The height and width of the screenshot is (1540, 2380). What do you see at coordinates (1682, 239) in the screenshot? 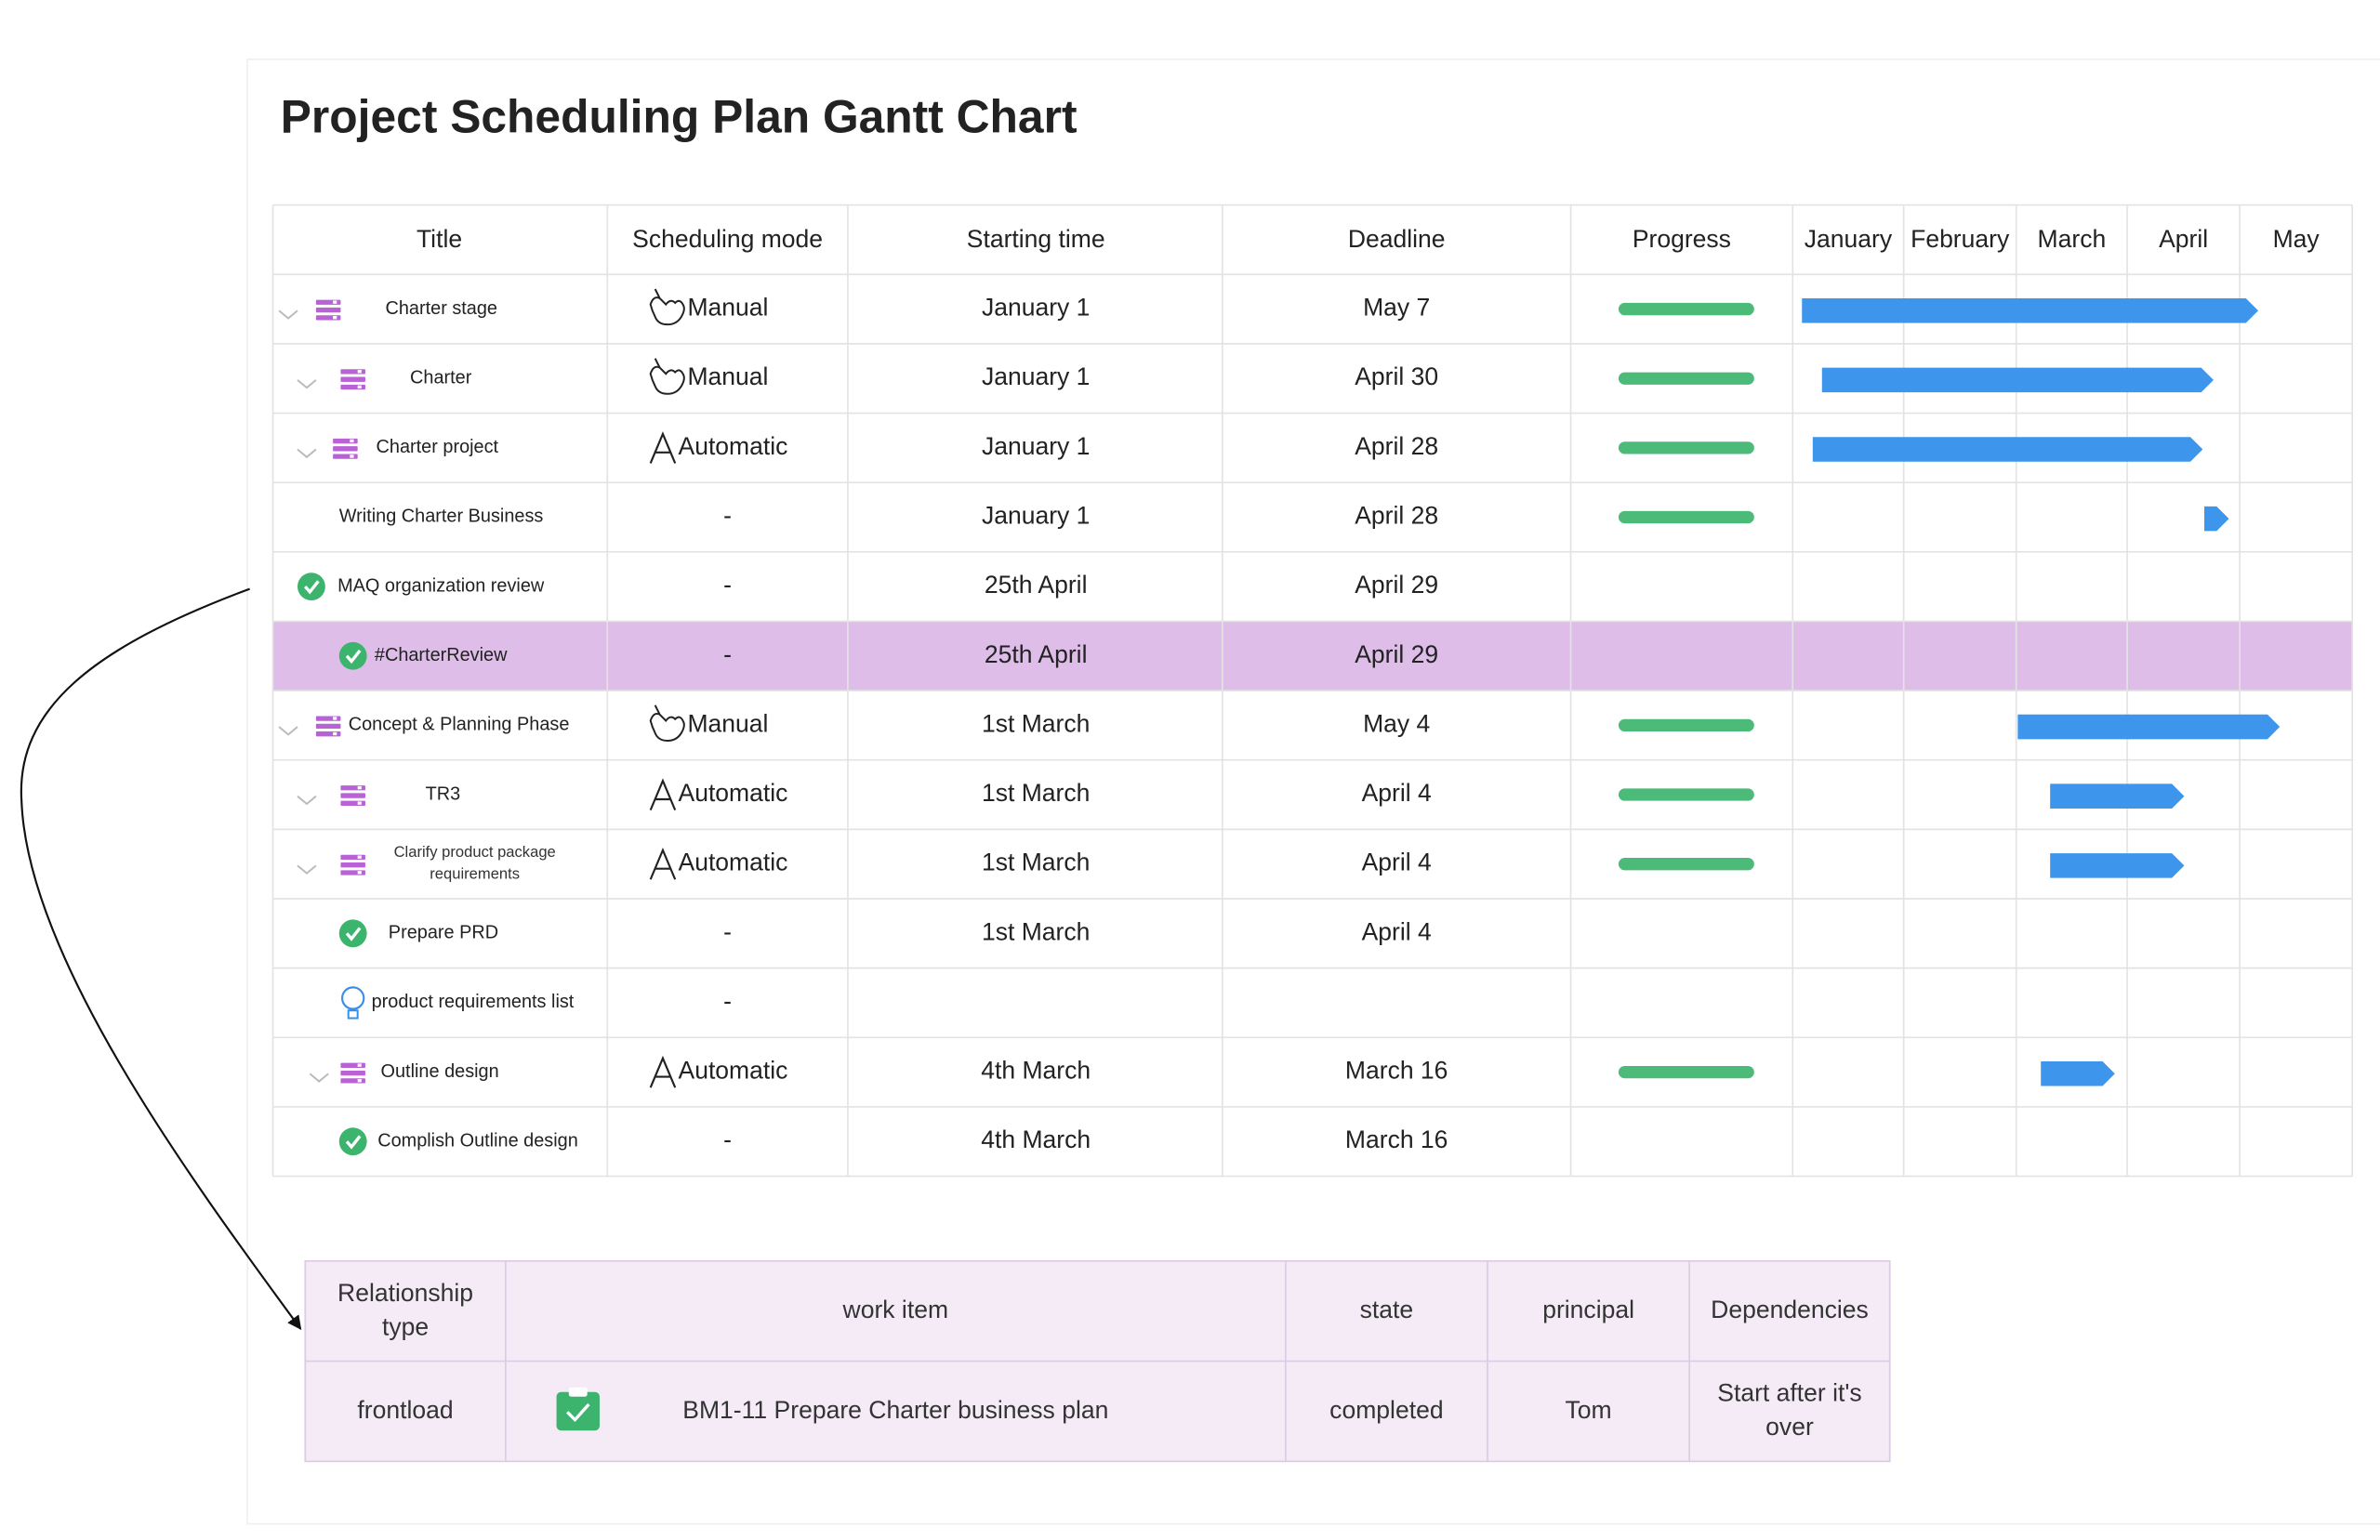
I see `column-header: Progress` at bounding box center [1682, 239].